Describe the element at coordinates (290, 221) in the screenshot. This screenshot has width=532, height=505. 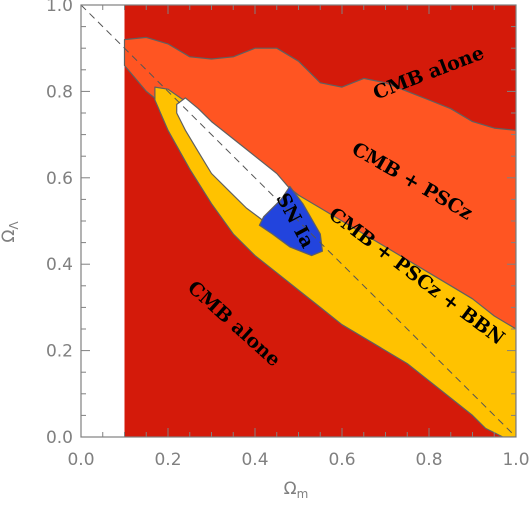
I see `contour-sn-ia` at that location.